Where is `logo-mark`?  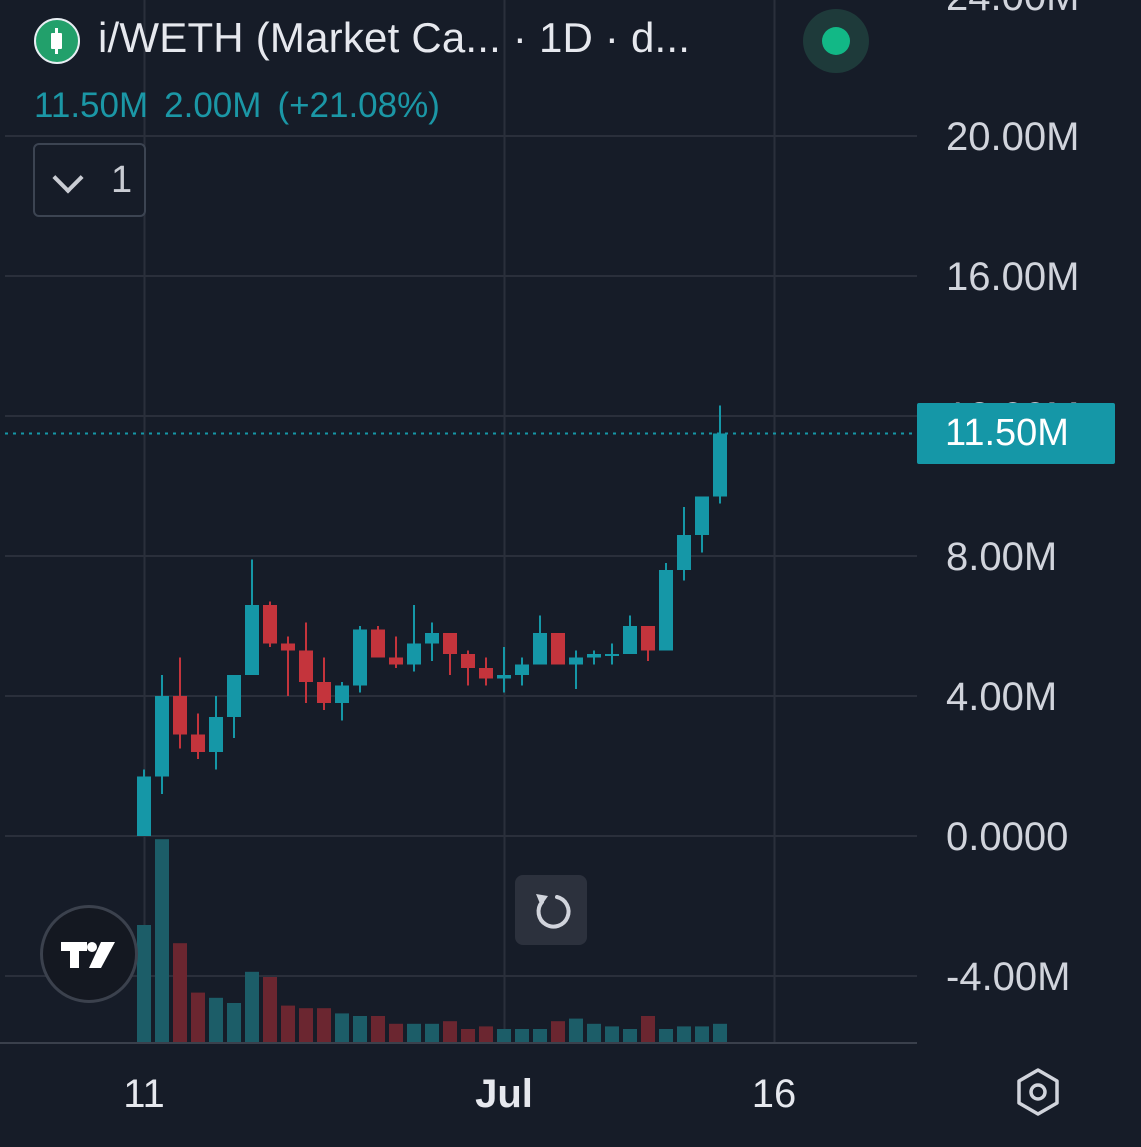
logo-mark is located at coordinates (88, 955).